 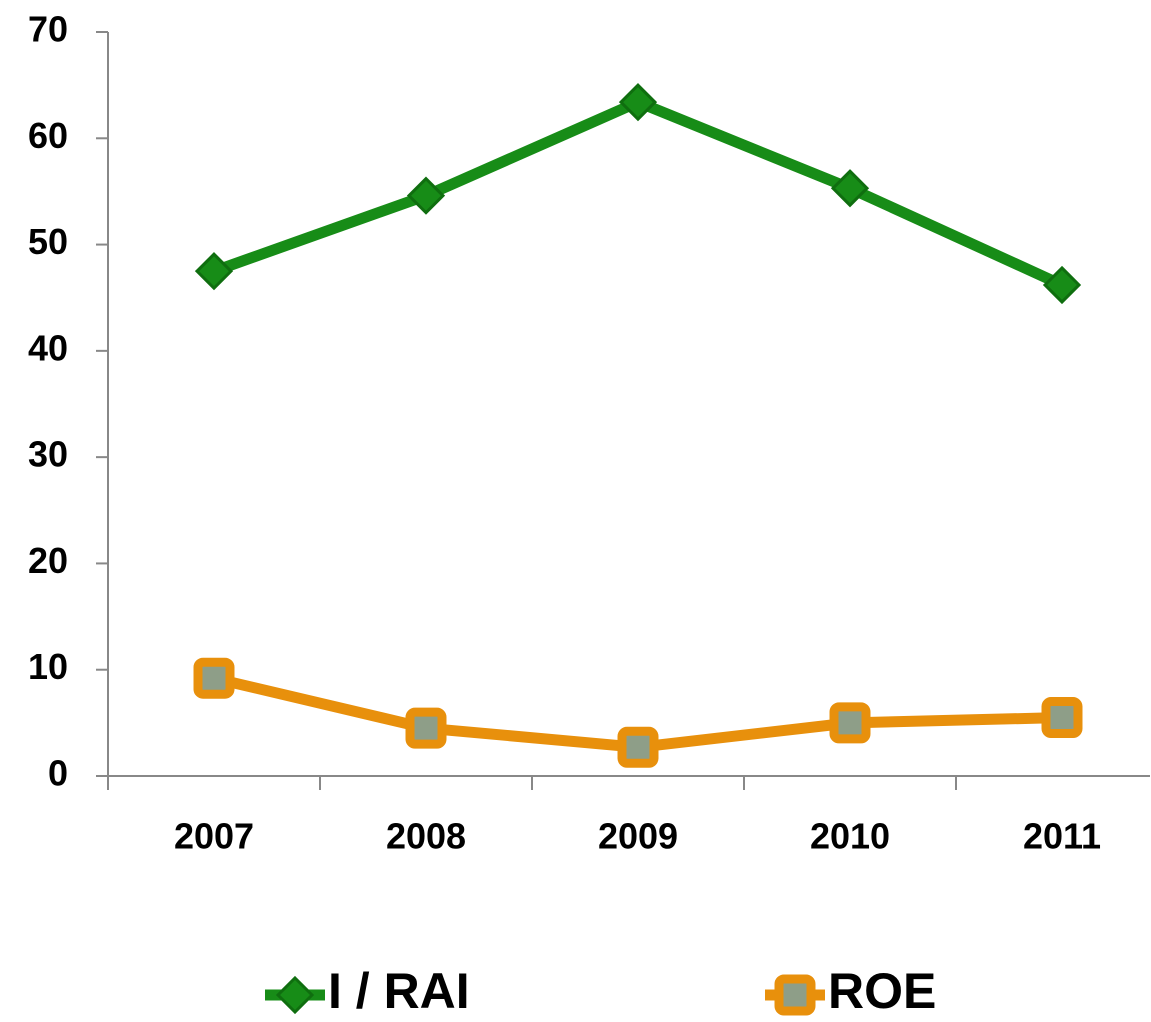 I want to click on x-tick-label: 2010, so click(x=850, y=836).